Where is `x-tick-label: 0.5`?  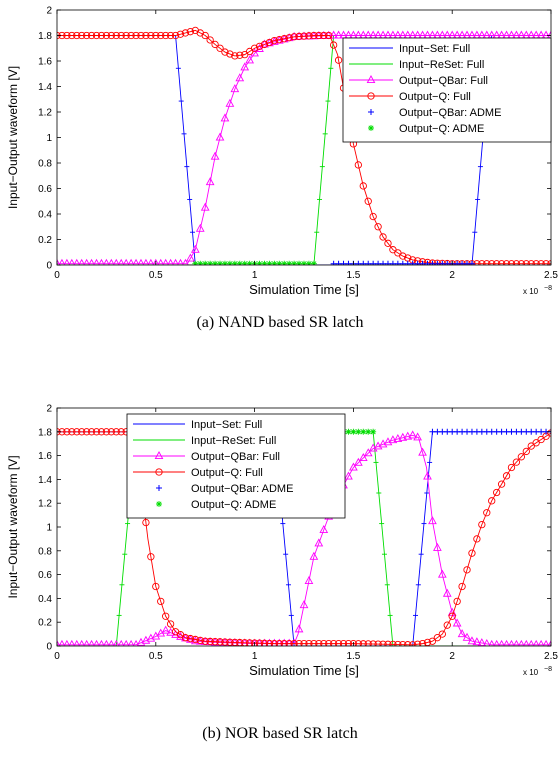 x-tick-label: 0.5 is located at coordinates (156, 656).